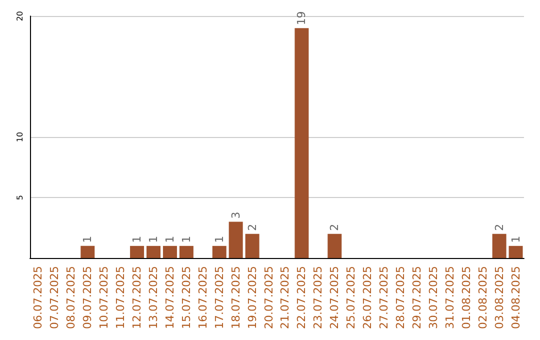  Describe the element at coordinates (235, 215) in the screenshot. I see `data-label: 3` at that location.